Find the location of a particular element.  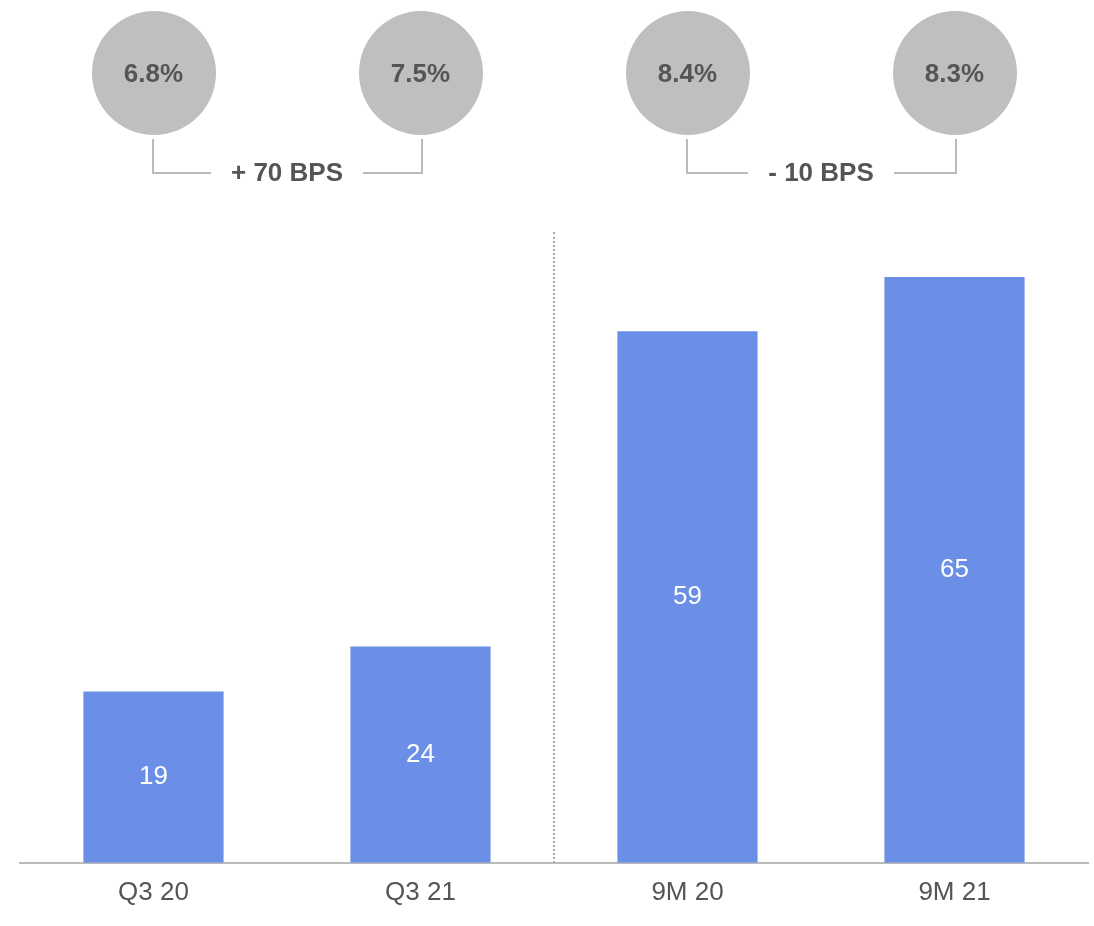

x-tick-label: 9M 21 is located at coordinates (954, 890).